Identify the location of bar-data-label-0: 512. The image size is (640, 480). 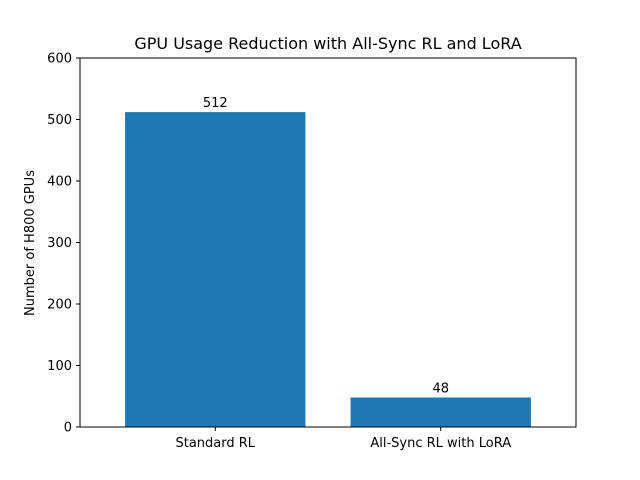
(215, 103).